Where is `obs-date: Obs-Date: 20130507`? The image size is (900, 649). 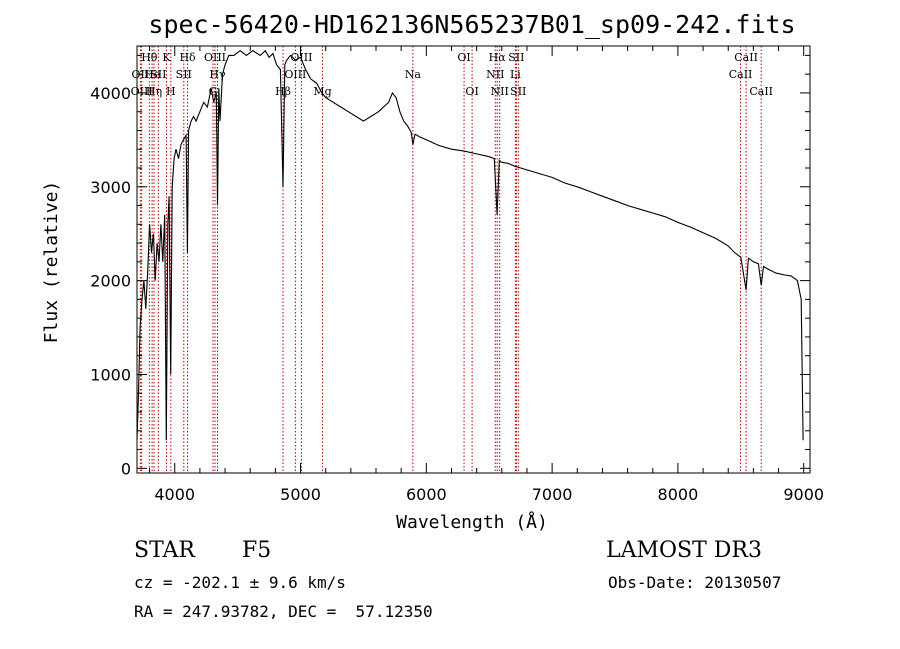
obs-date: Obs-Date: 20130507 is located at coordinates (695, 582).